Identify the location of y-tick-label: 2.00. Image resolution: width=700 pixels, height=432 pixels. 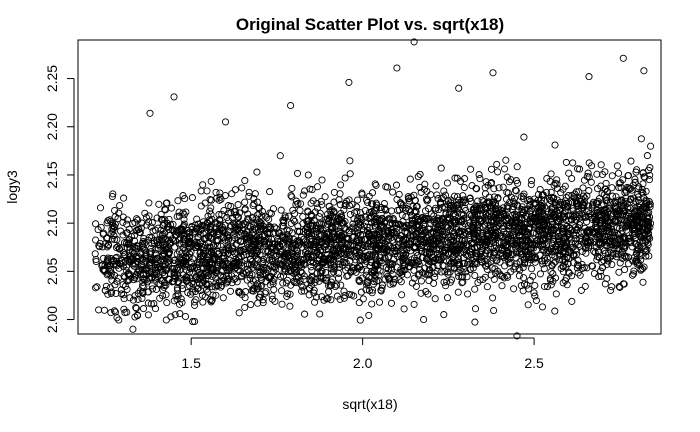
(52, 319).